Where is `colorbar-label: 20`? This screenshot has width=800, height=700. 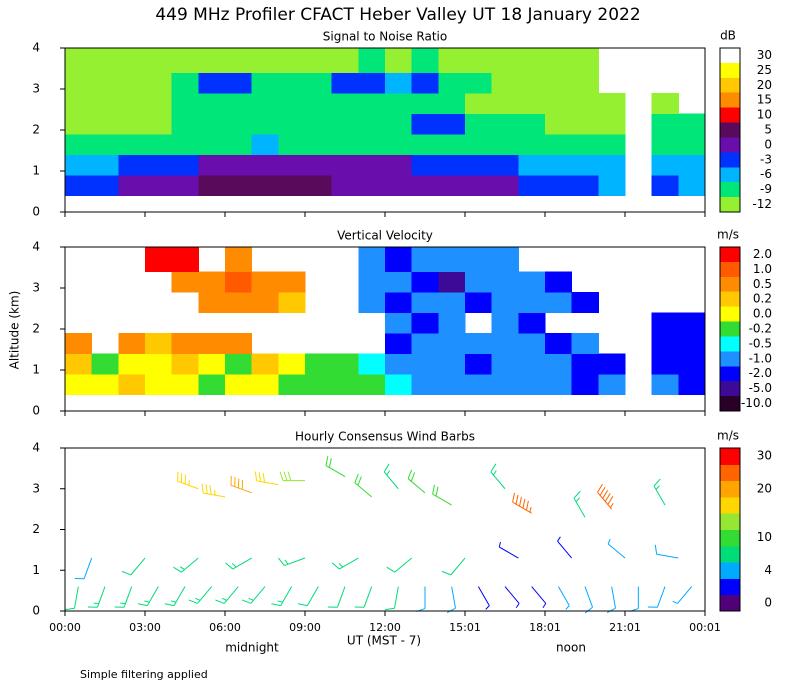 colorbar-label: 20 is located at coordinates (764, 488).